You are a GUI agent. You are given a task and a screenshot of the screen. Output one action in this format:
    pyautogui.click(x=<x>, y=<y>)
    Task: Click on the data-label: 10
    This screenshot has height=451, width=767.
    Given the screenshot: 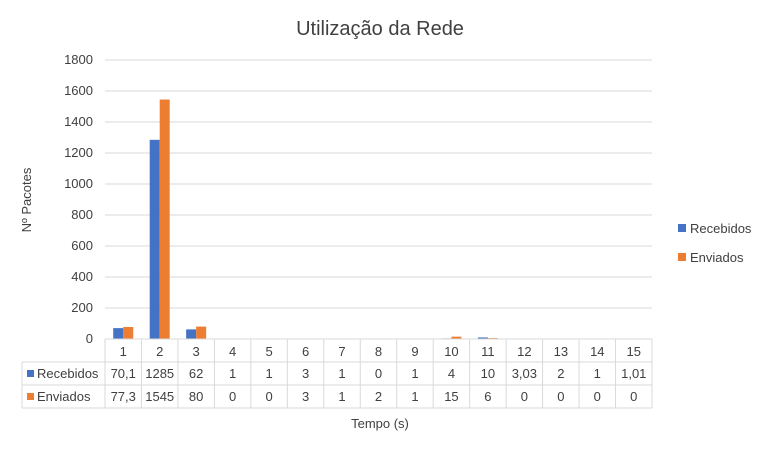 What is the action you would take?
    pyautogui.click(x=488, y=373)
    